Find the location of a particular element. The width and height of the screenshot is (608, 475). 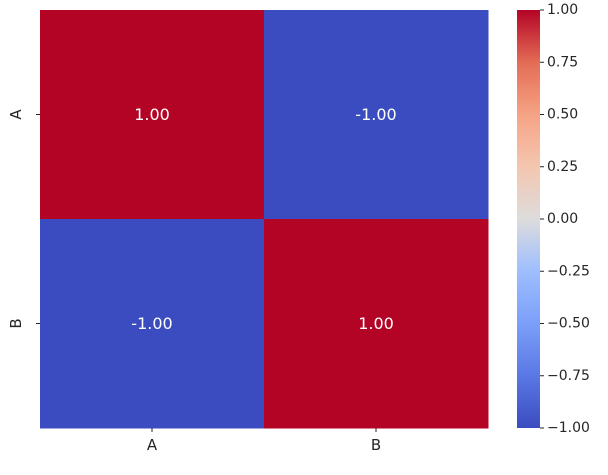

y-tick-label: B is located at coordinates (16, 323).